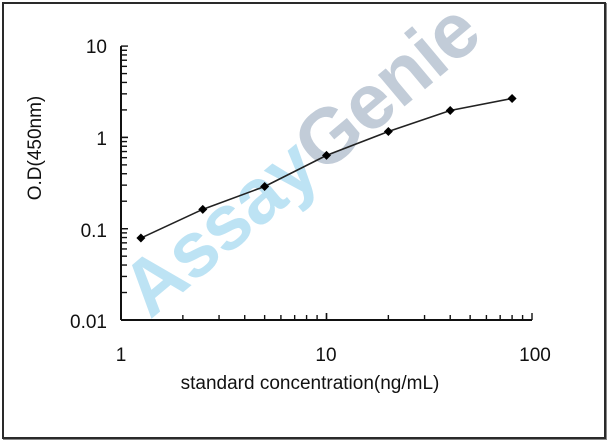 Image resolution: width=608 pixels, height=441 pixels. What do you see at coordinates (101, 139) in the screenshot?
I see `y-tick-label: 1` at bounding box center [101, 139].